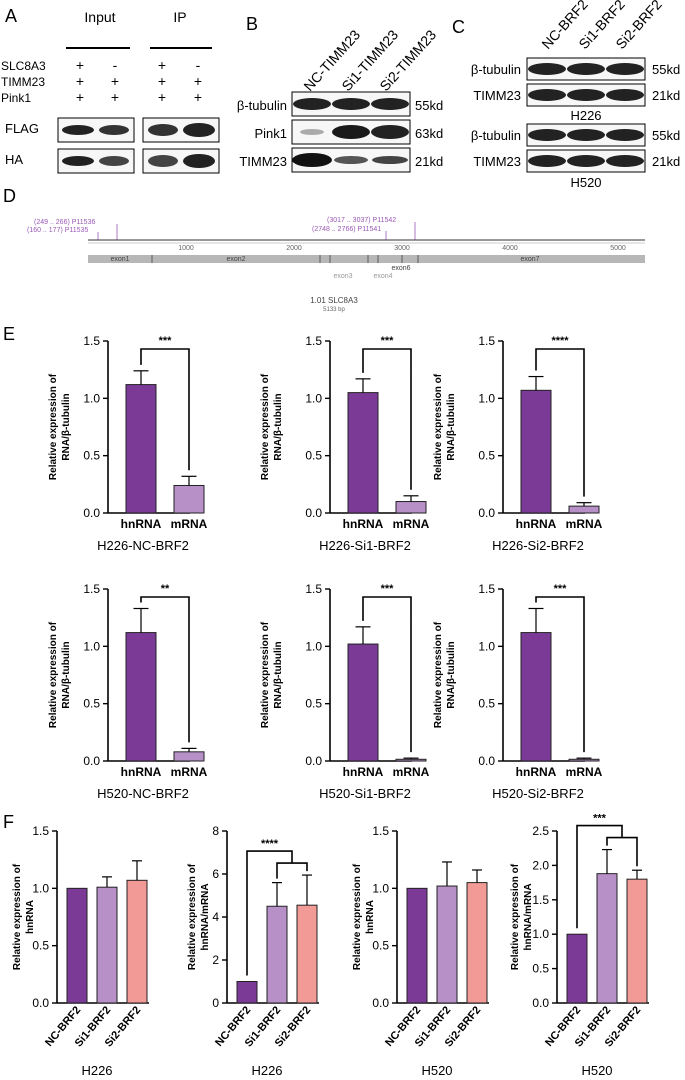 The width and height of the screenshot is (685, 1080). What do you see at coordinates (429, 133) in the screenshot?
I see `size-label: 63kd` at bounding box center [429, 133].